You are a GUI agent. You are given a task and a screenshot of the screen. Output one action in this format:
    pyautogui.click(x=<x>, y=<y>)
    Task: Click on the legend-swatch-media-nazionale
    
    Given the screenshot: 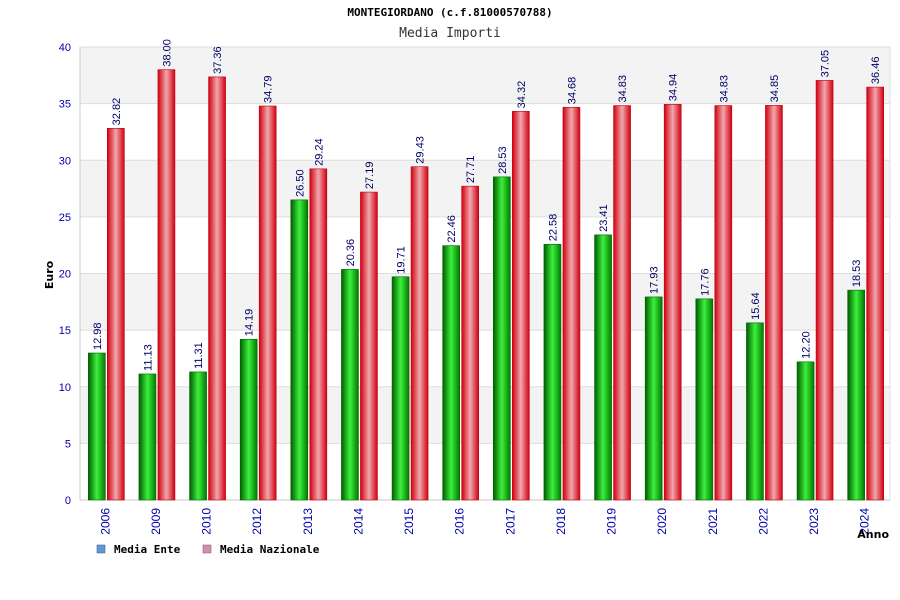 What is the action you would take?
    pyautogui.click(x=207, y=549)
    